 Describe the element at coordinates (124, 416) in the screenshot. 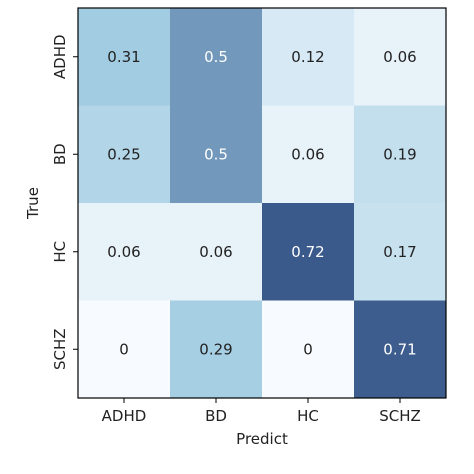

I see `x-tick-label: ADHD` at that location.